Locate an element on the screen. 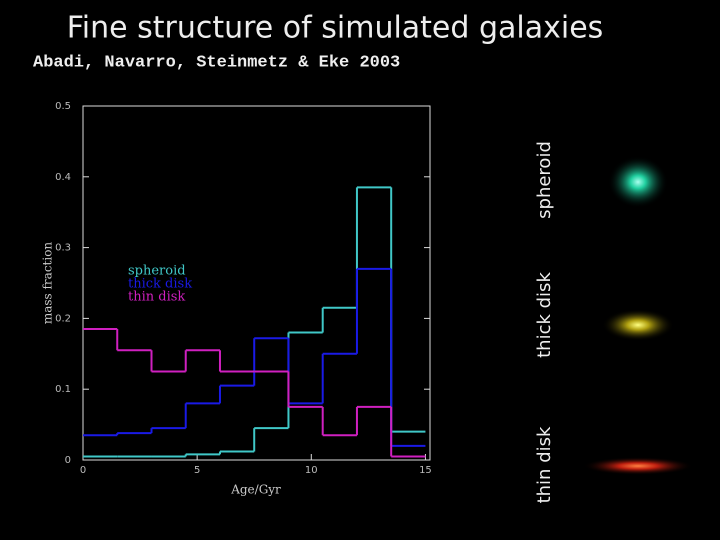  panel-label: thin disk is located at coordinates (544, 464).